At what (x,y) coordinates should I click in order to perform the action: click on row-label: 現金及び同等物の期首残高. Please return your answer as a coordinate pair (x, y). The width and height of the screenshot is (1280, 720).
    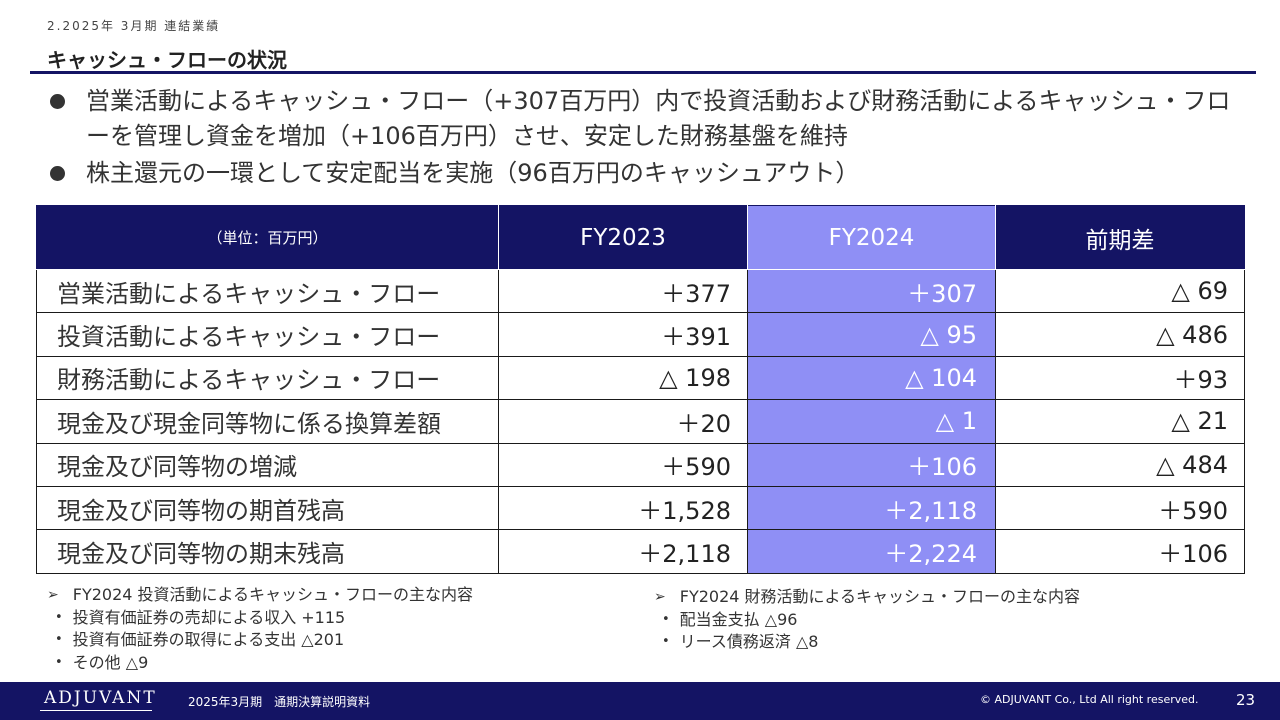
    Looking at the image, I should click on (267, 508).